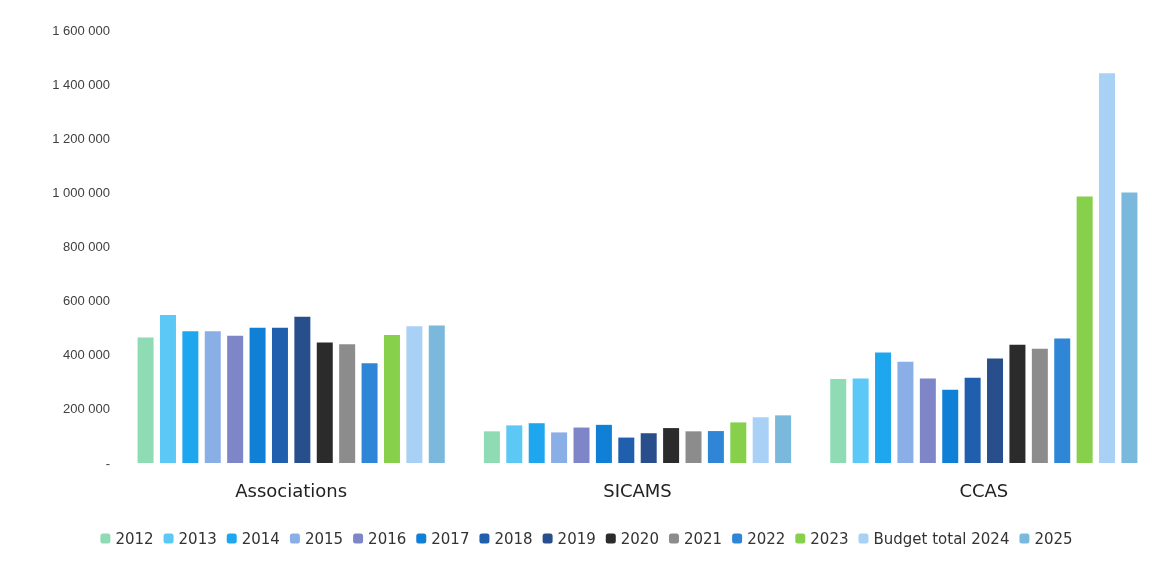  What do you see at coordinates (703, 538) in the screenshot?
I see `legend-label: 2021` at bounding box center [703, 538].